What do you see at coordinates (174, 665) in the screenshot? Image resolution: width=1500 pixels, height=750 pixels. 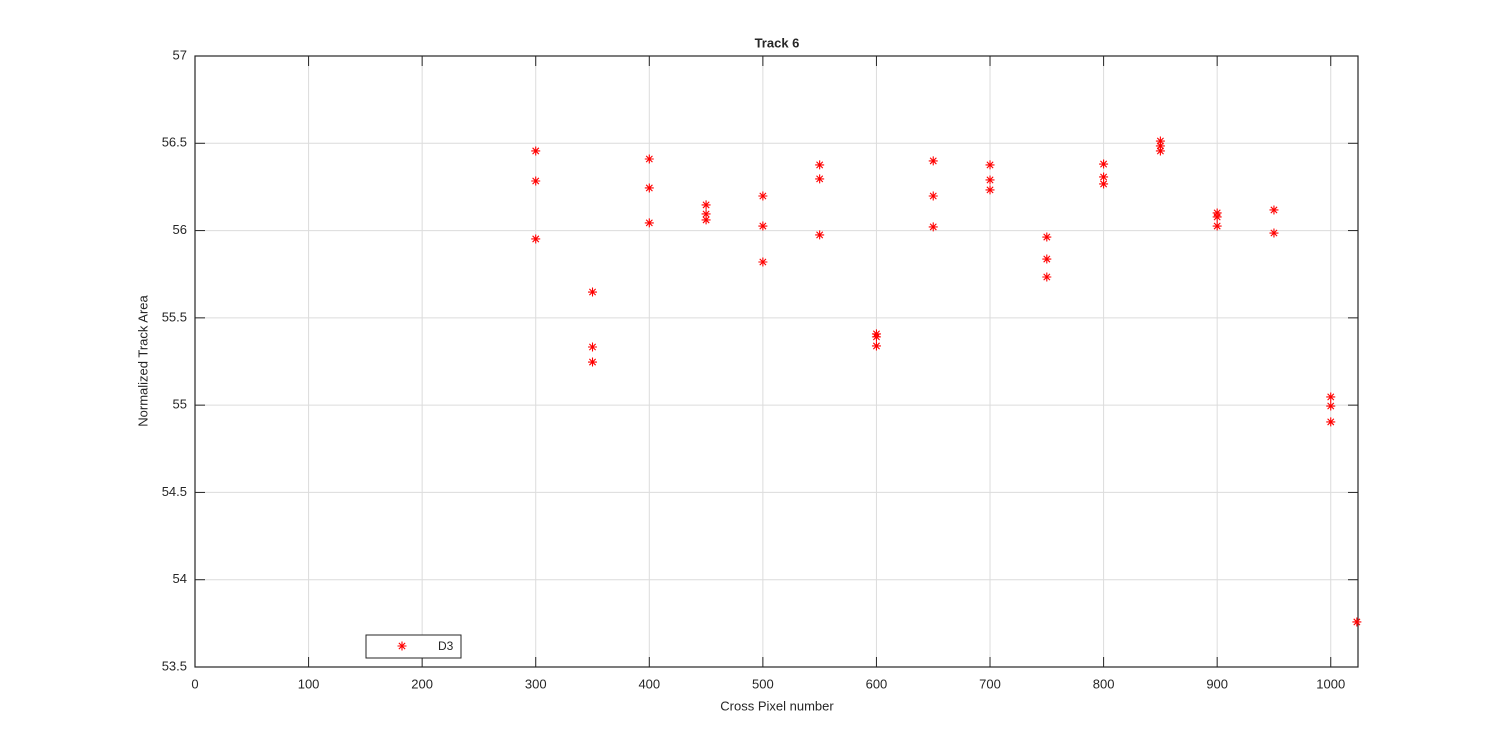 I see `y-tick-label: 53.5` at bounding box center [174, 665].